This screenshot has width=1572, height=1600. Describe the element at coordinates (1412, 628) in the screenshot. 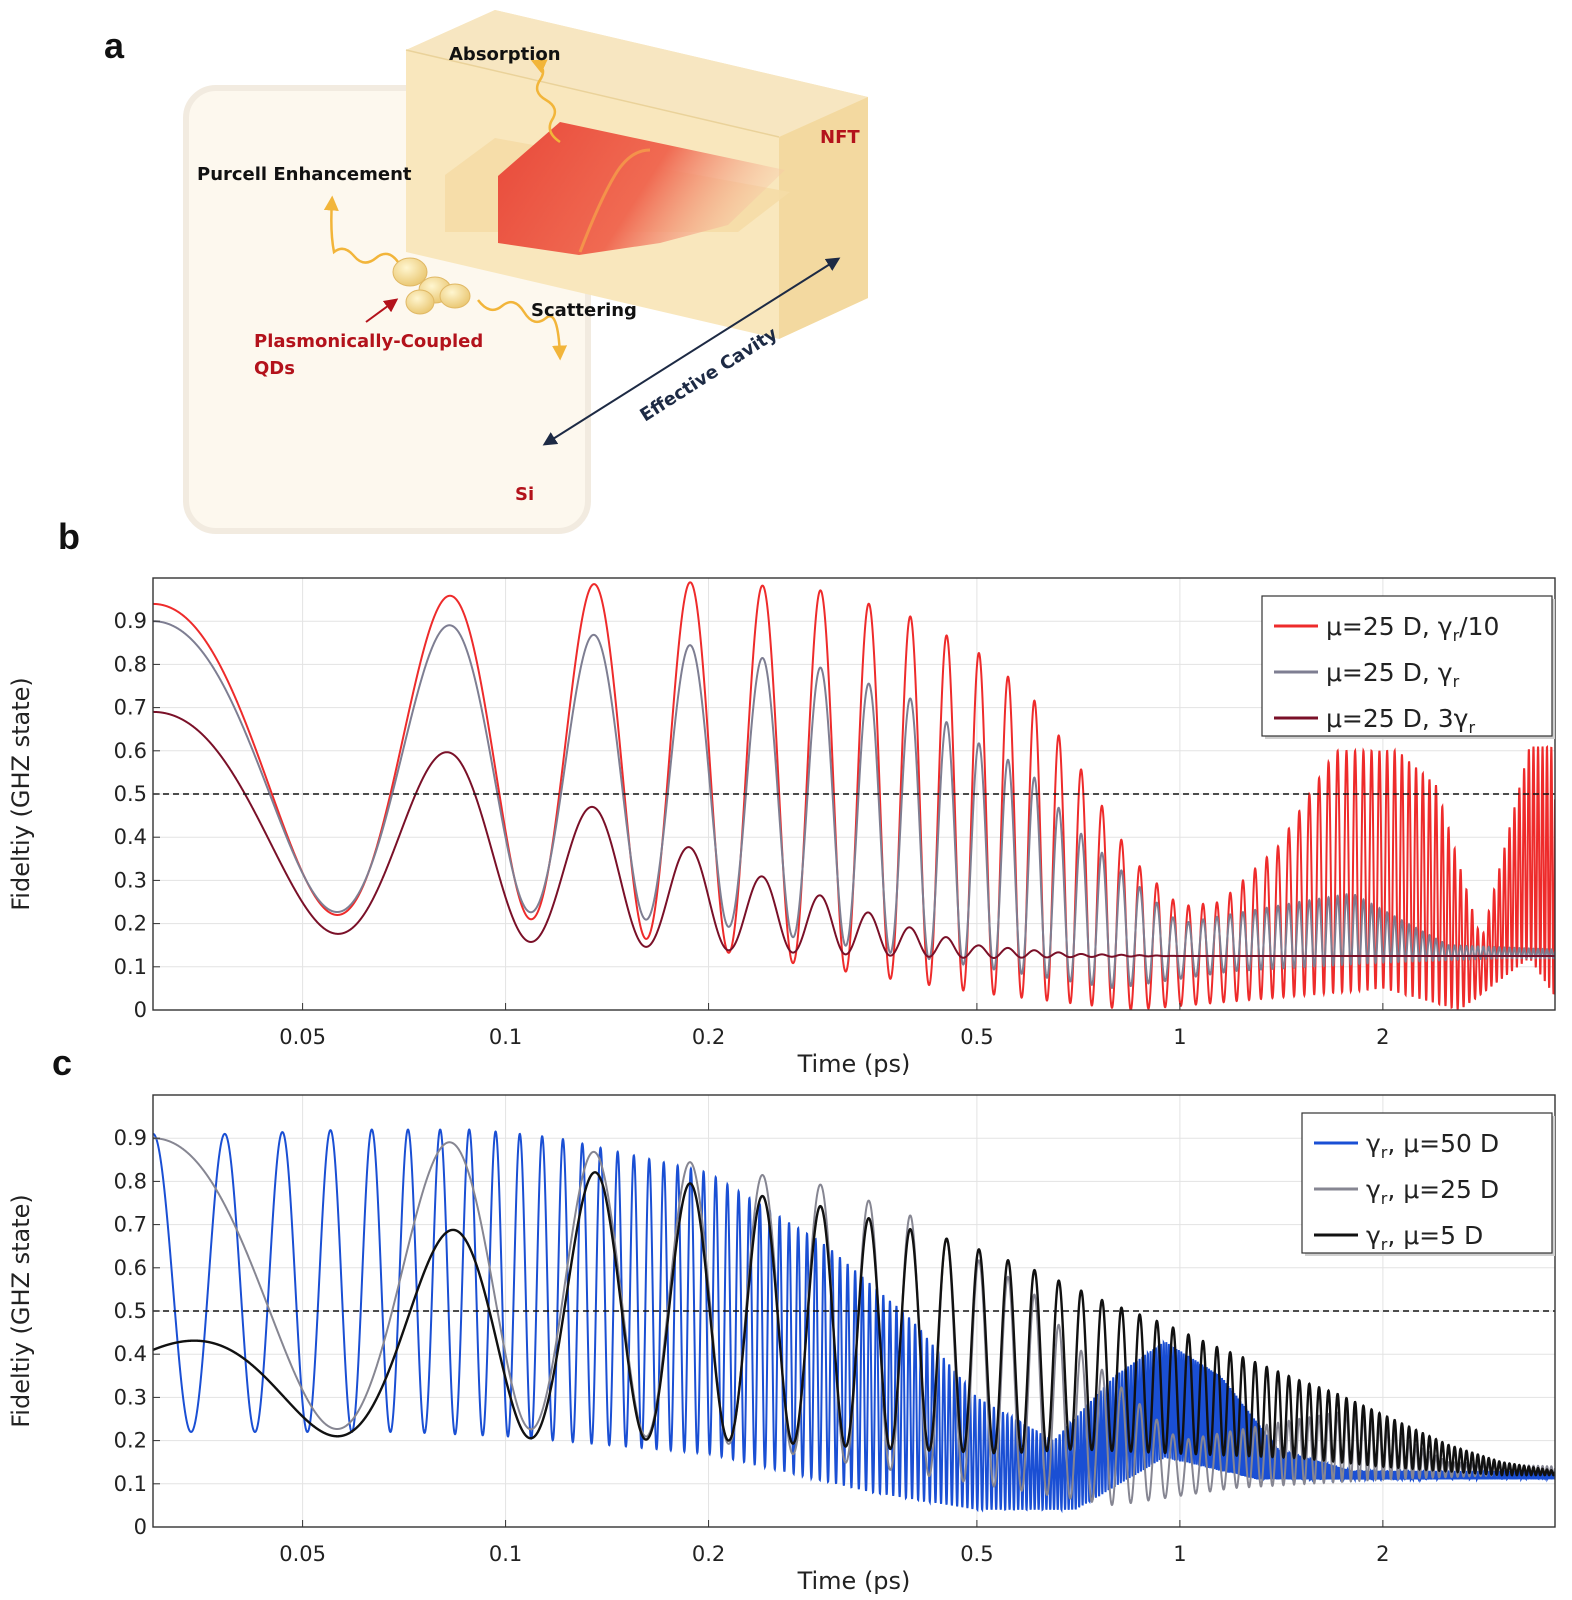

I see `legend-label: μ=25 D, γr/10` at that location.